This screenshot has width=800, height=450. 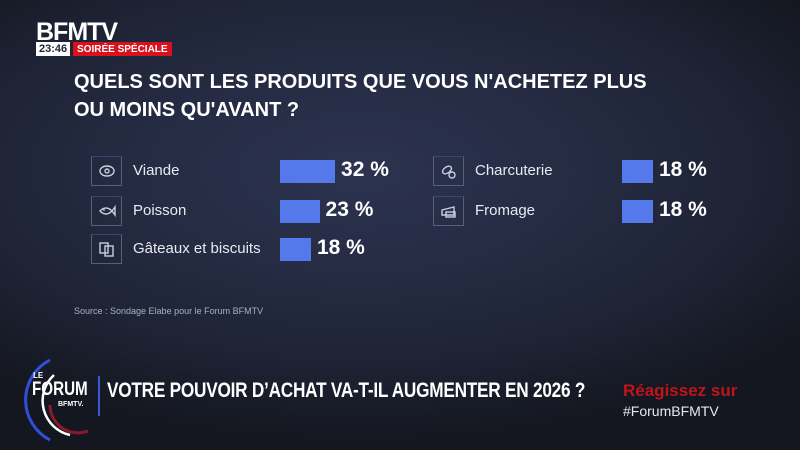 What do you see at coordinates (122, 49) in the screenshot?
I see `program-badge: SOIRÉE SPÉCIALE` at bounding box center [122, 49].